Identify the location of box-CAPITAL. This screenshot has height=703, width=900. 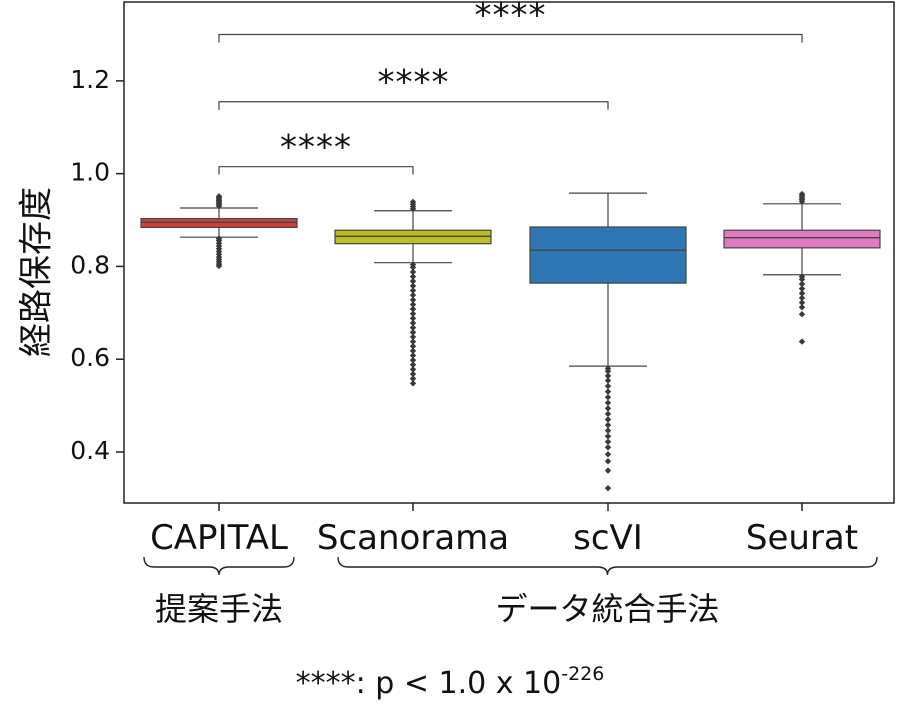
(219, 231).